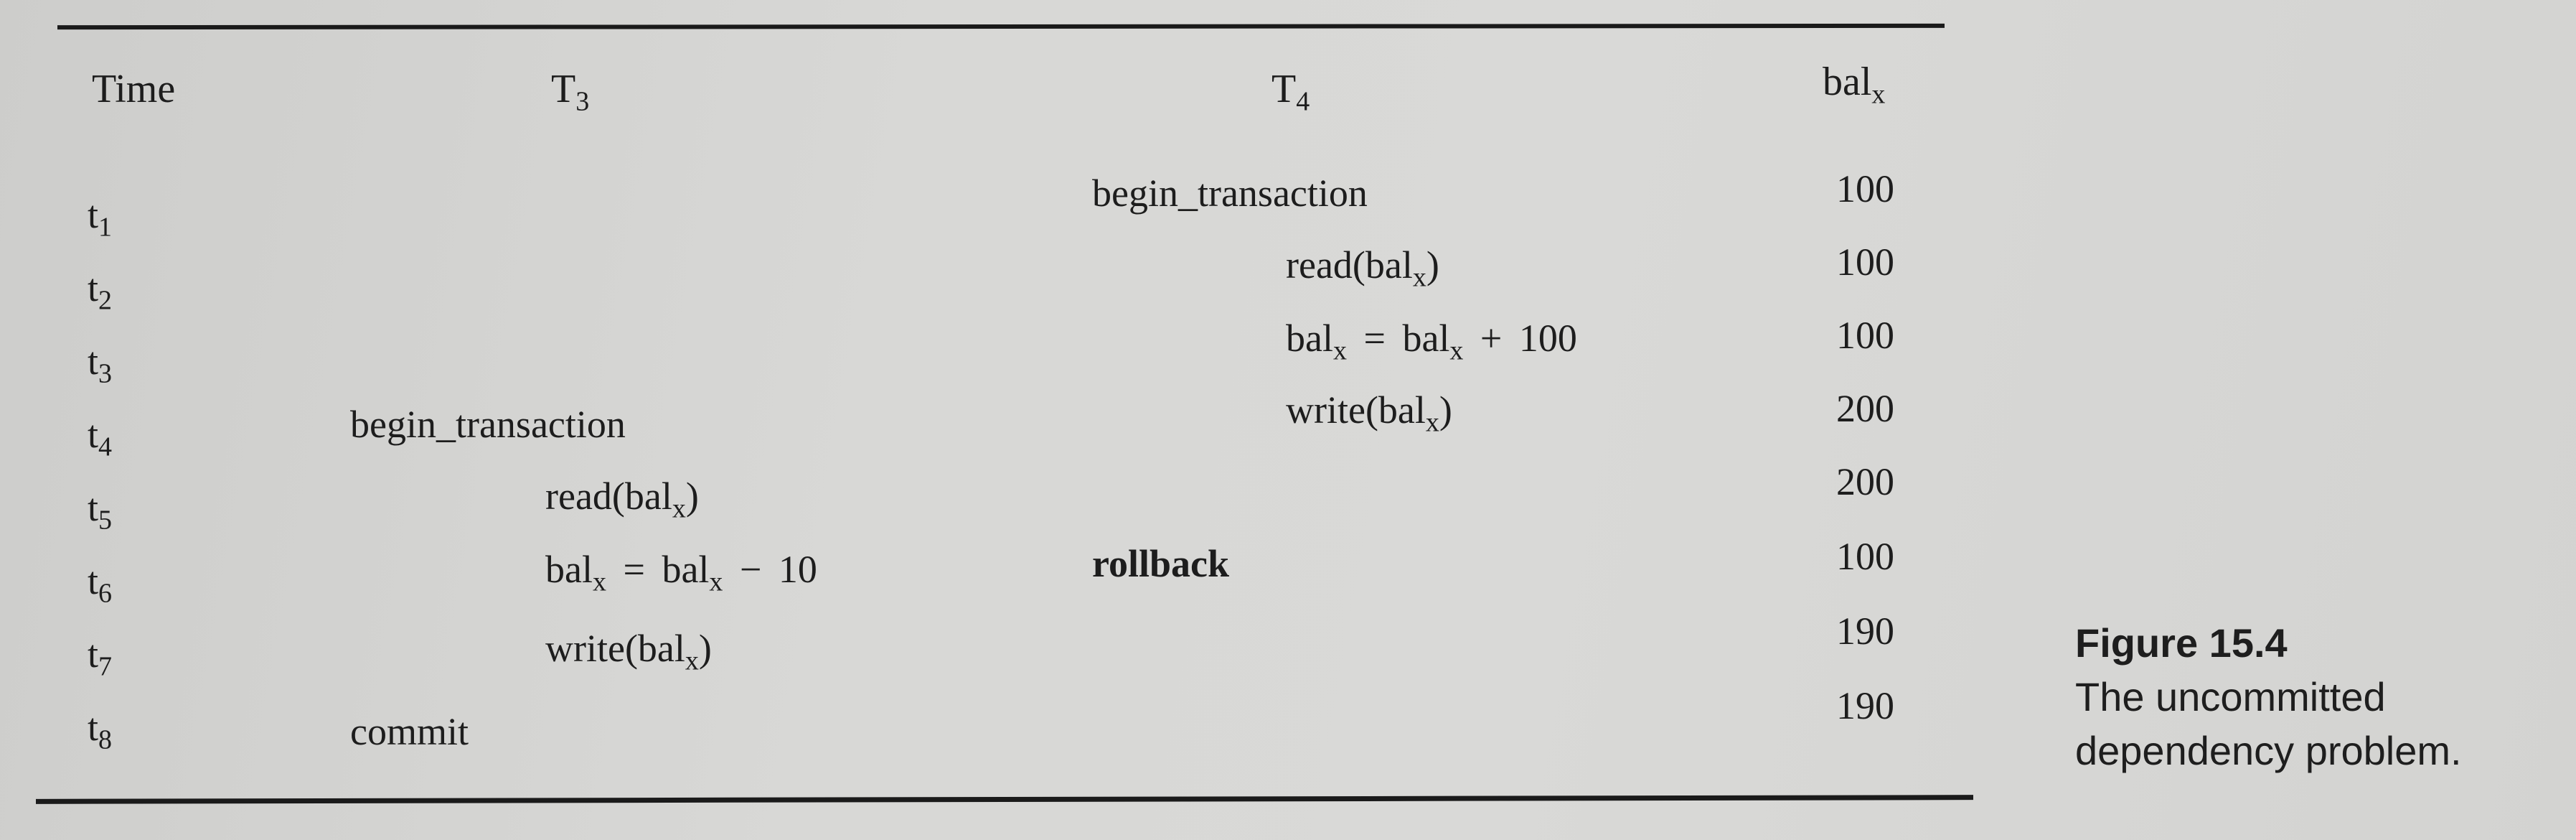  What do you see at coordinates (1230, 193) in the screenshot?
I see `t4-begin-transaction: begin_transaction` at bounding box center [1230, 193].